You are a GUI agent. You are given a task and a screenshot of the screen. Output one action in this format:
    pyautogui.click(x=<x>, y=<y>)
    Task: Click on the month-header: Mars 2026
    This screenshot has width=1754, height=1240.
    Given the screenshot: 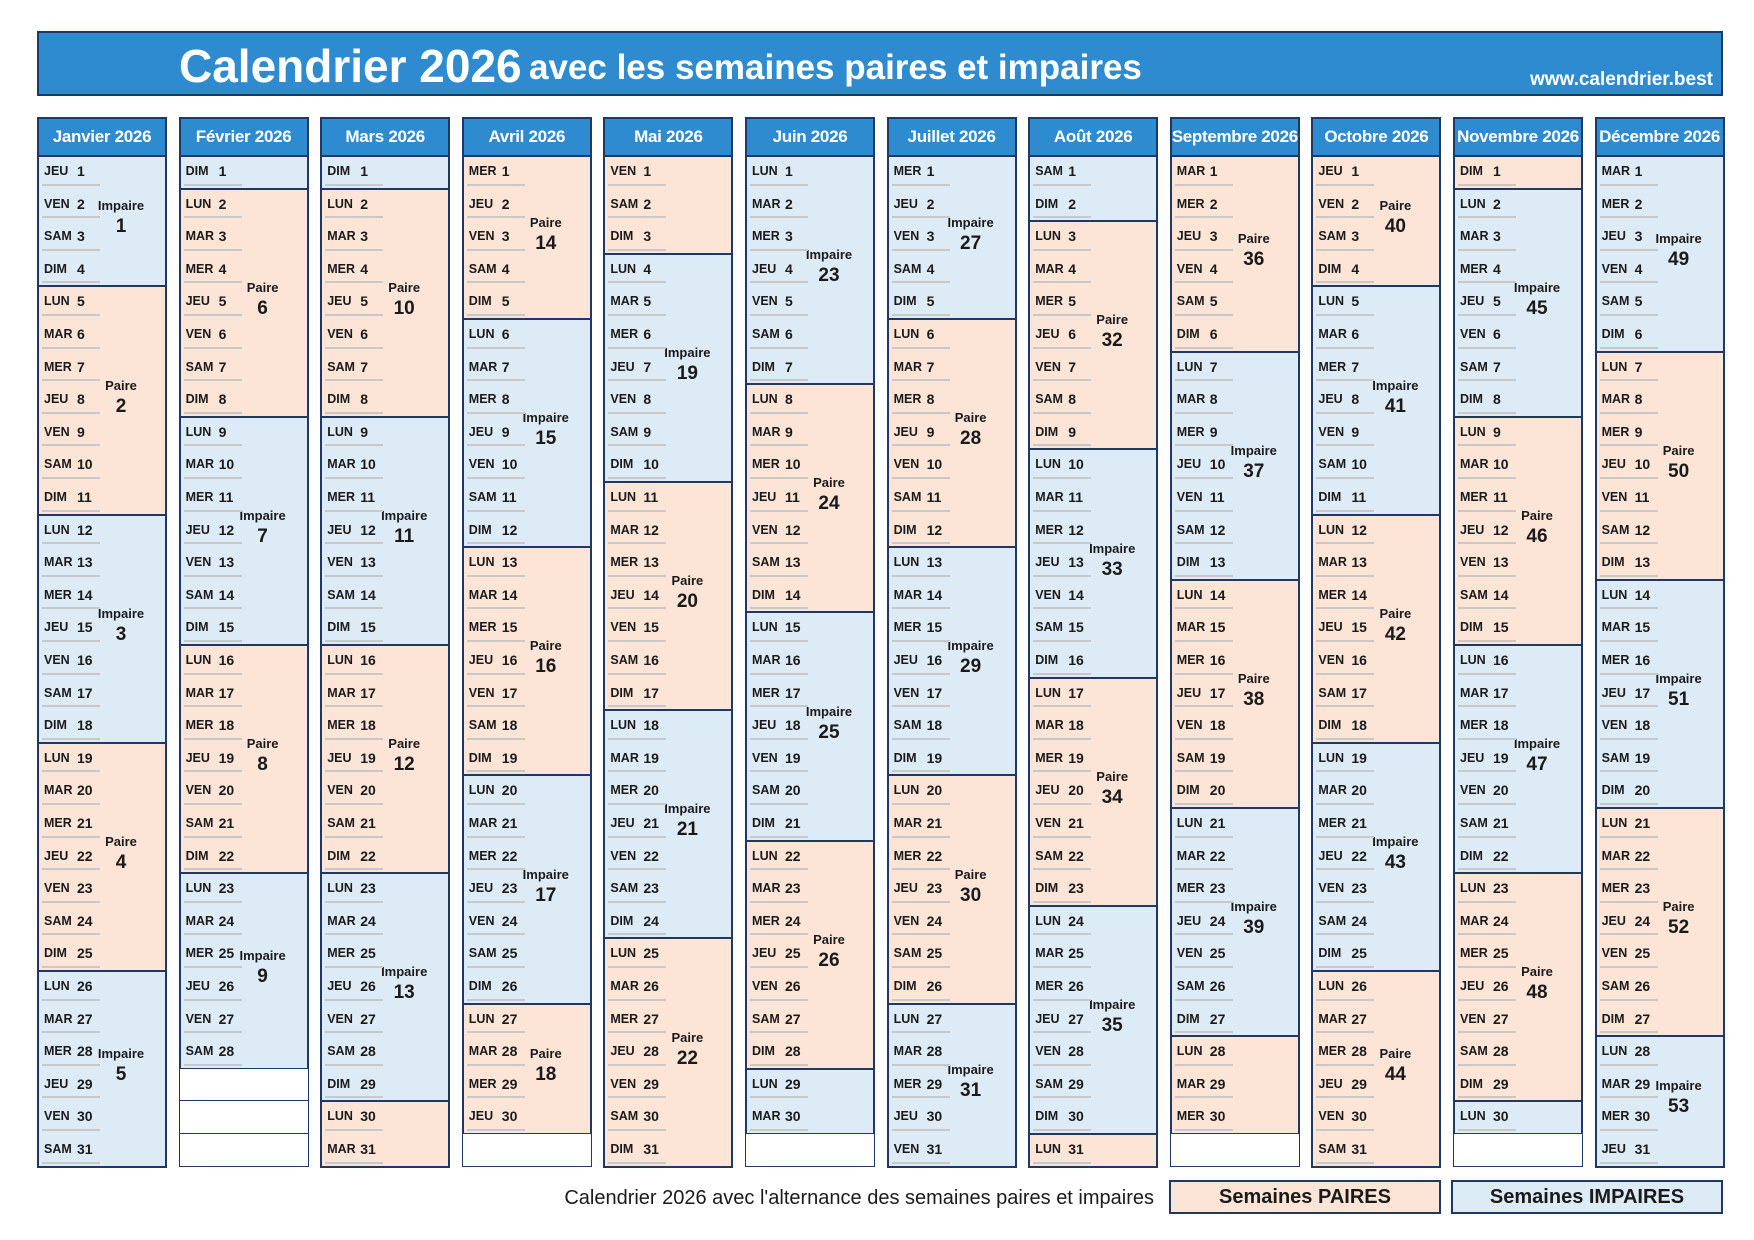 What is the action you would take?
    pyautogui.click(x=385, y=137)
    